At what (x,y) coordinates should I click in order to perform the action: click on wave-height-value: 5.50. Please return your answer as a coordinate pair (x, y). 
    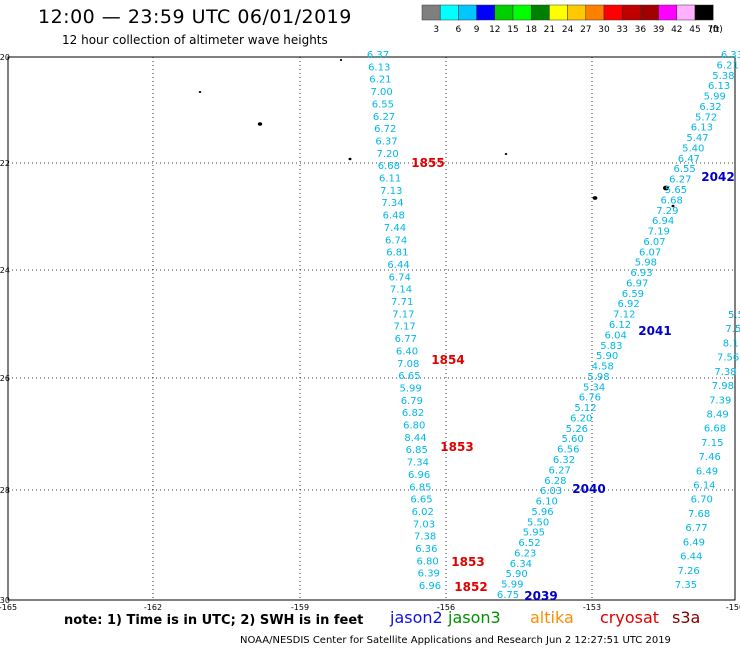
    Looking at the image, I should click on (538, 522).